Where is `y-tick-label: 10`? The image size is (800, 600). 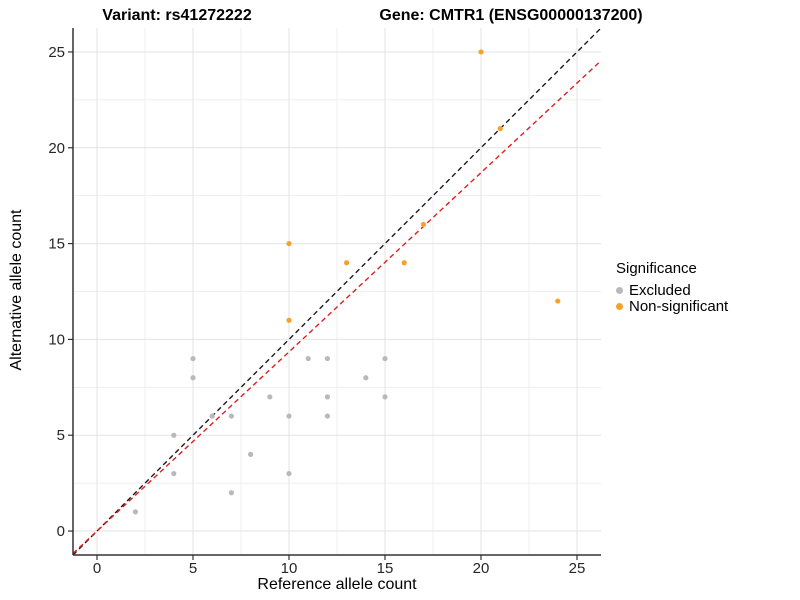 y-tick-label: 10 is located at coordinates (56, 339).